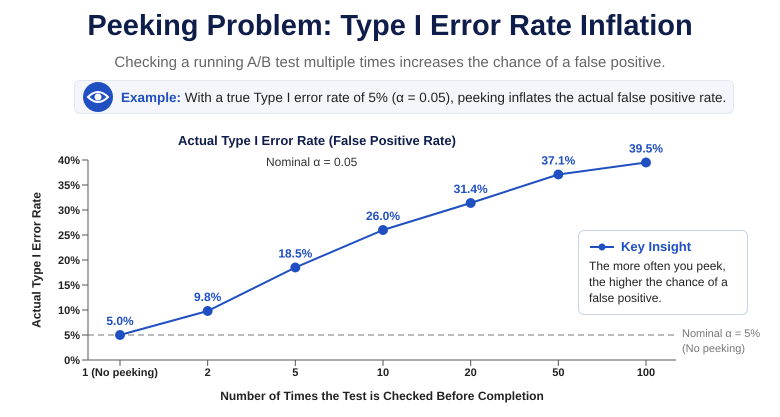  Describe the element at coordinates (382, 396) in the screenshot. I see `x-axis-title: Number of Times the Test is Checked Before Completion` at that location.